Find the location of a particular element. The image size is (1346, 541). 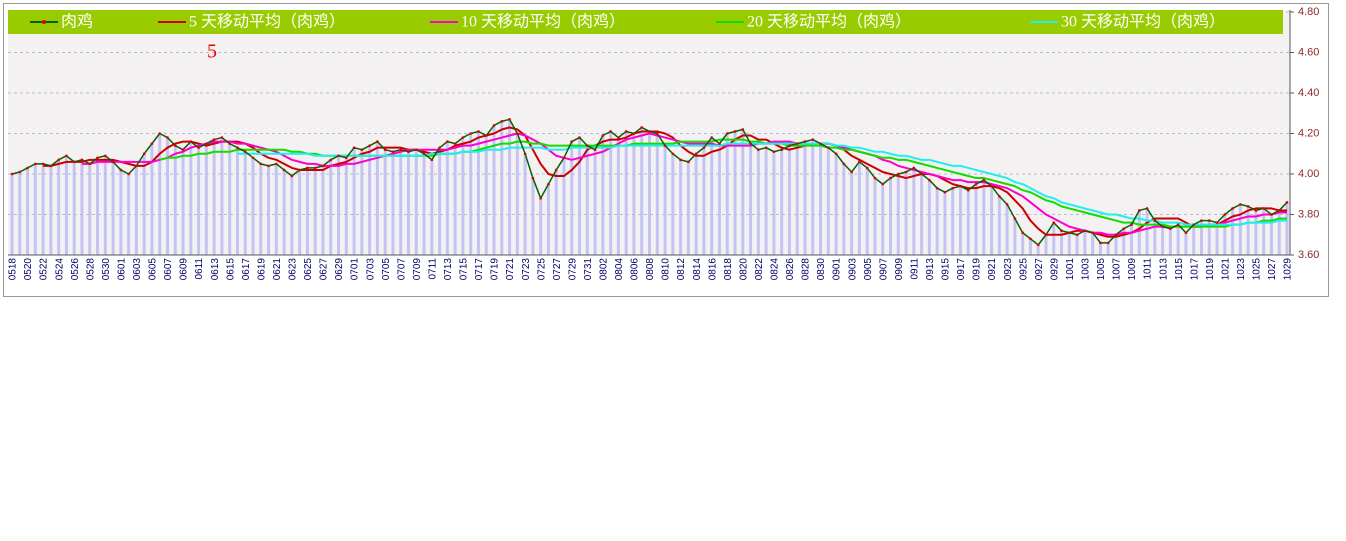

x-tick-label: 0911 is located at coordinates (914, 269).